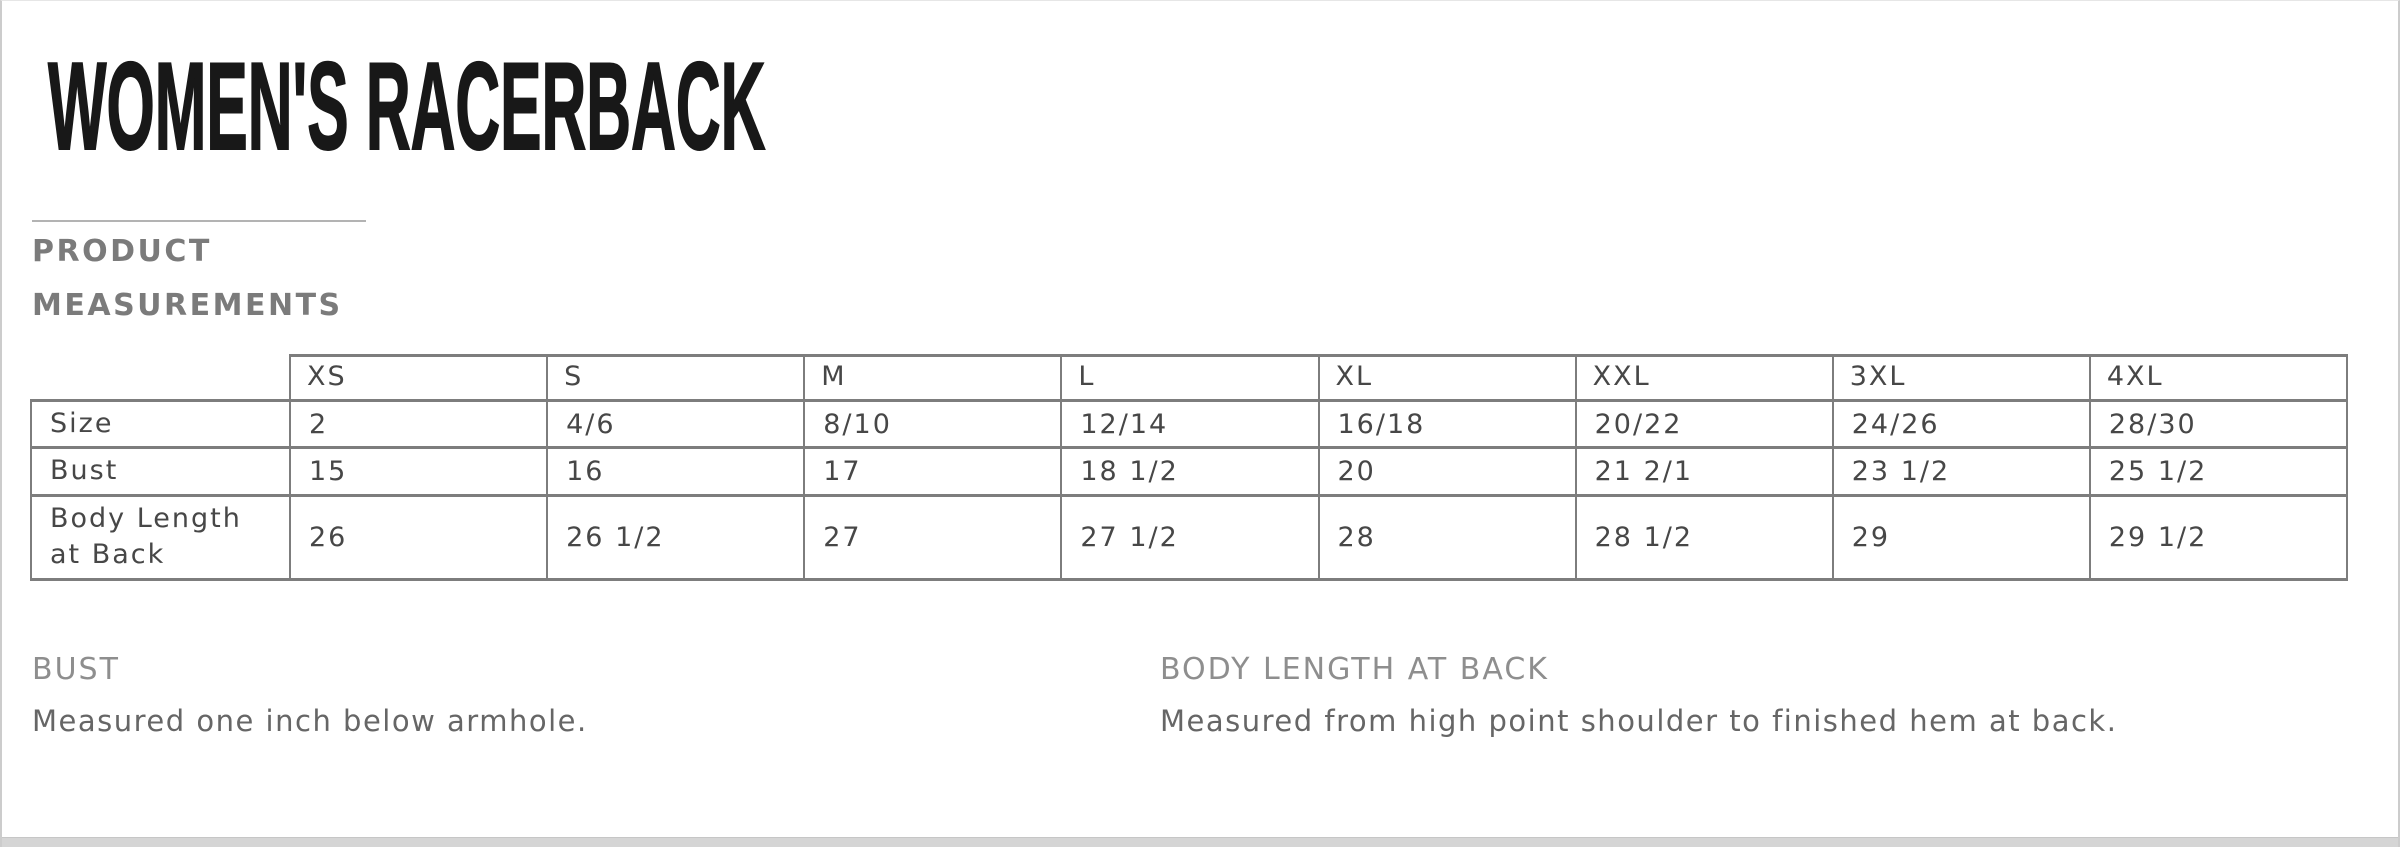  I want to click on measurement-cell: 23 1/2, so click(1961, 471).